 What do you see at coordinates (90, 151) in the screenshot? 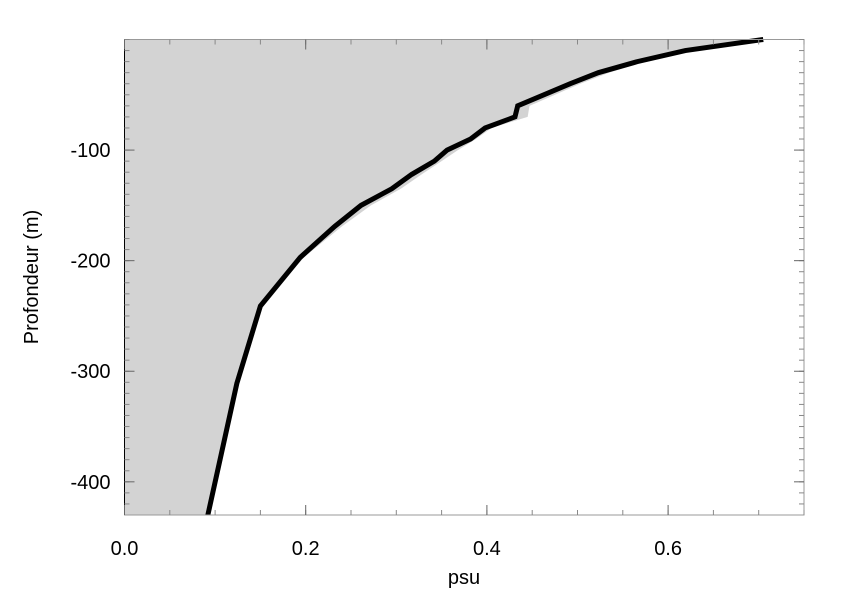
I see `y-tick-label: -100` at bounding box center [90, 151].